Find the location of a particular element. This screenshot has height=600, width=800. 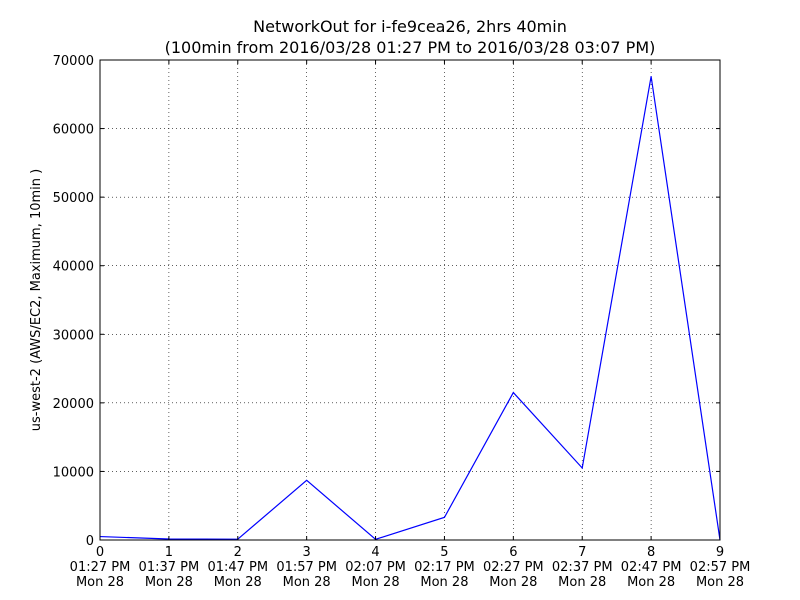

x-tick-label: 3 is located at coordinates (307, 552).